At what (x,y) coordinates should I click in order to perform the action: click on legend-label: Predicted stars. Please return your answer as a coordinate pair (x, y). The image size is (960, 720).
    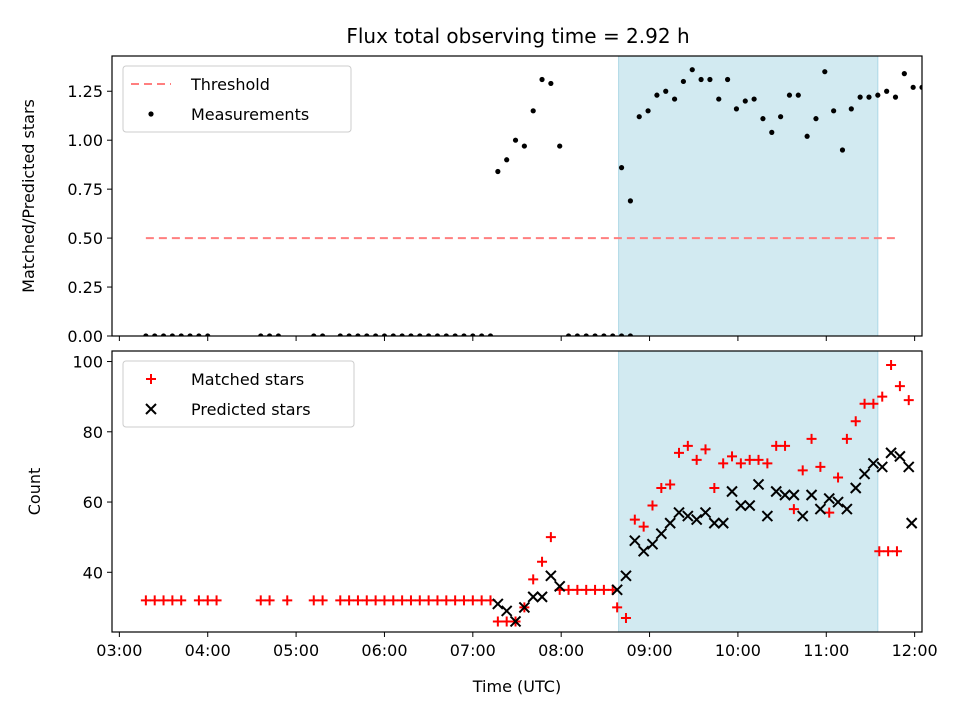
    Looking at the image, I should click on (251, 409).